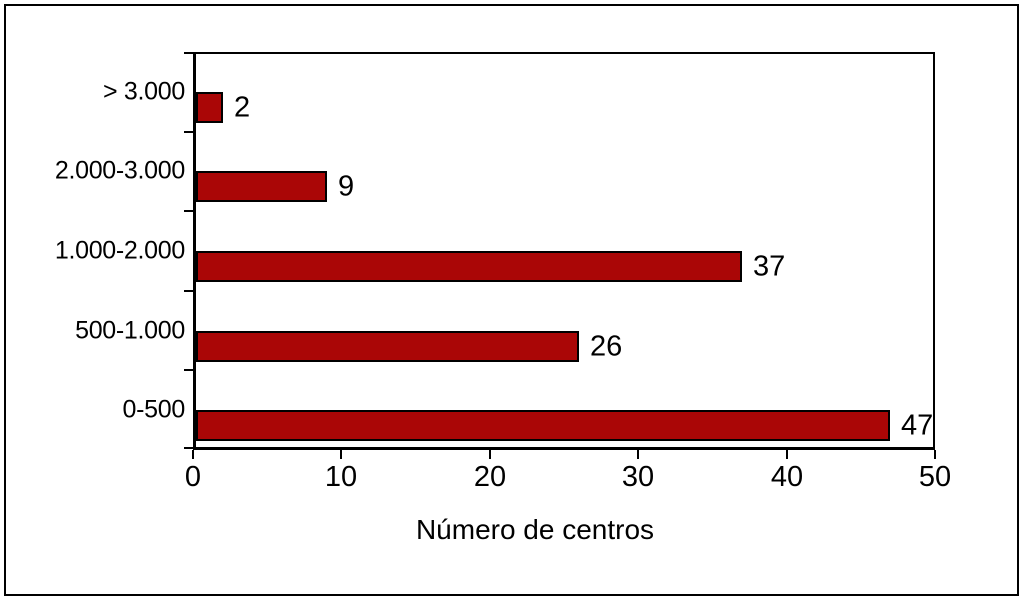 The image size is (1024, 601). What do you see at coordinates (490, 477) in the screenshot?
I see `x-axis-tick-label: 20` at bounding box center [490, 477].